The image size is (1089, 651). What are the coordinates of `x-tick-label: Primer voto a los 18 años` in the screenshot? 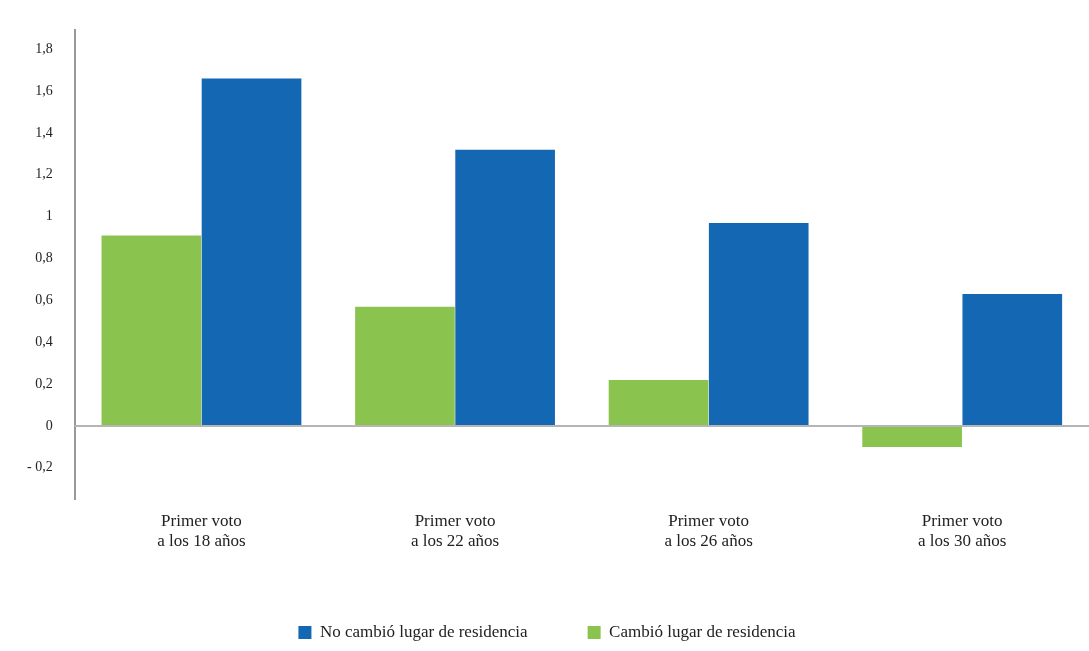 It's located at (201, 530).